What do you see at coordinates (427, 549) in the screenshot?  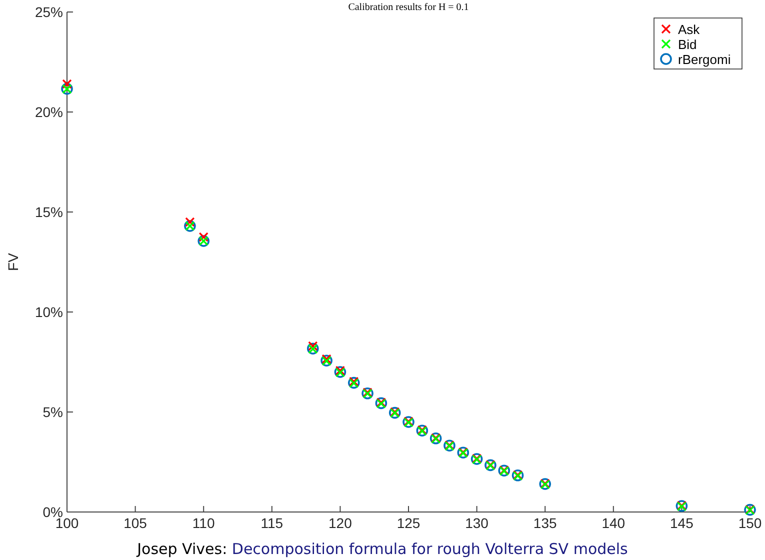 I see `text: Decomposition formula for rough Volterra SV models` at bounding box center [427, 549].